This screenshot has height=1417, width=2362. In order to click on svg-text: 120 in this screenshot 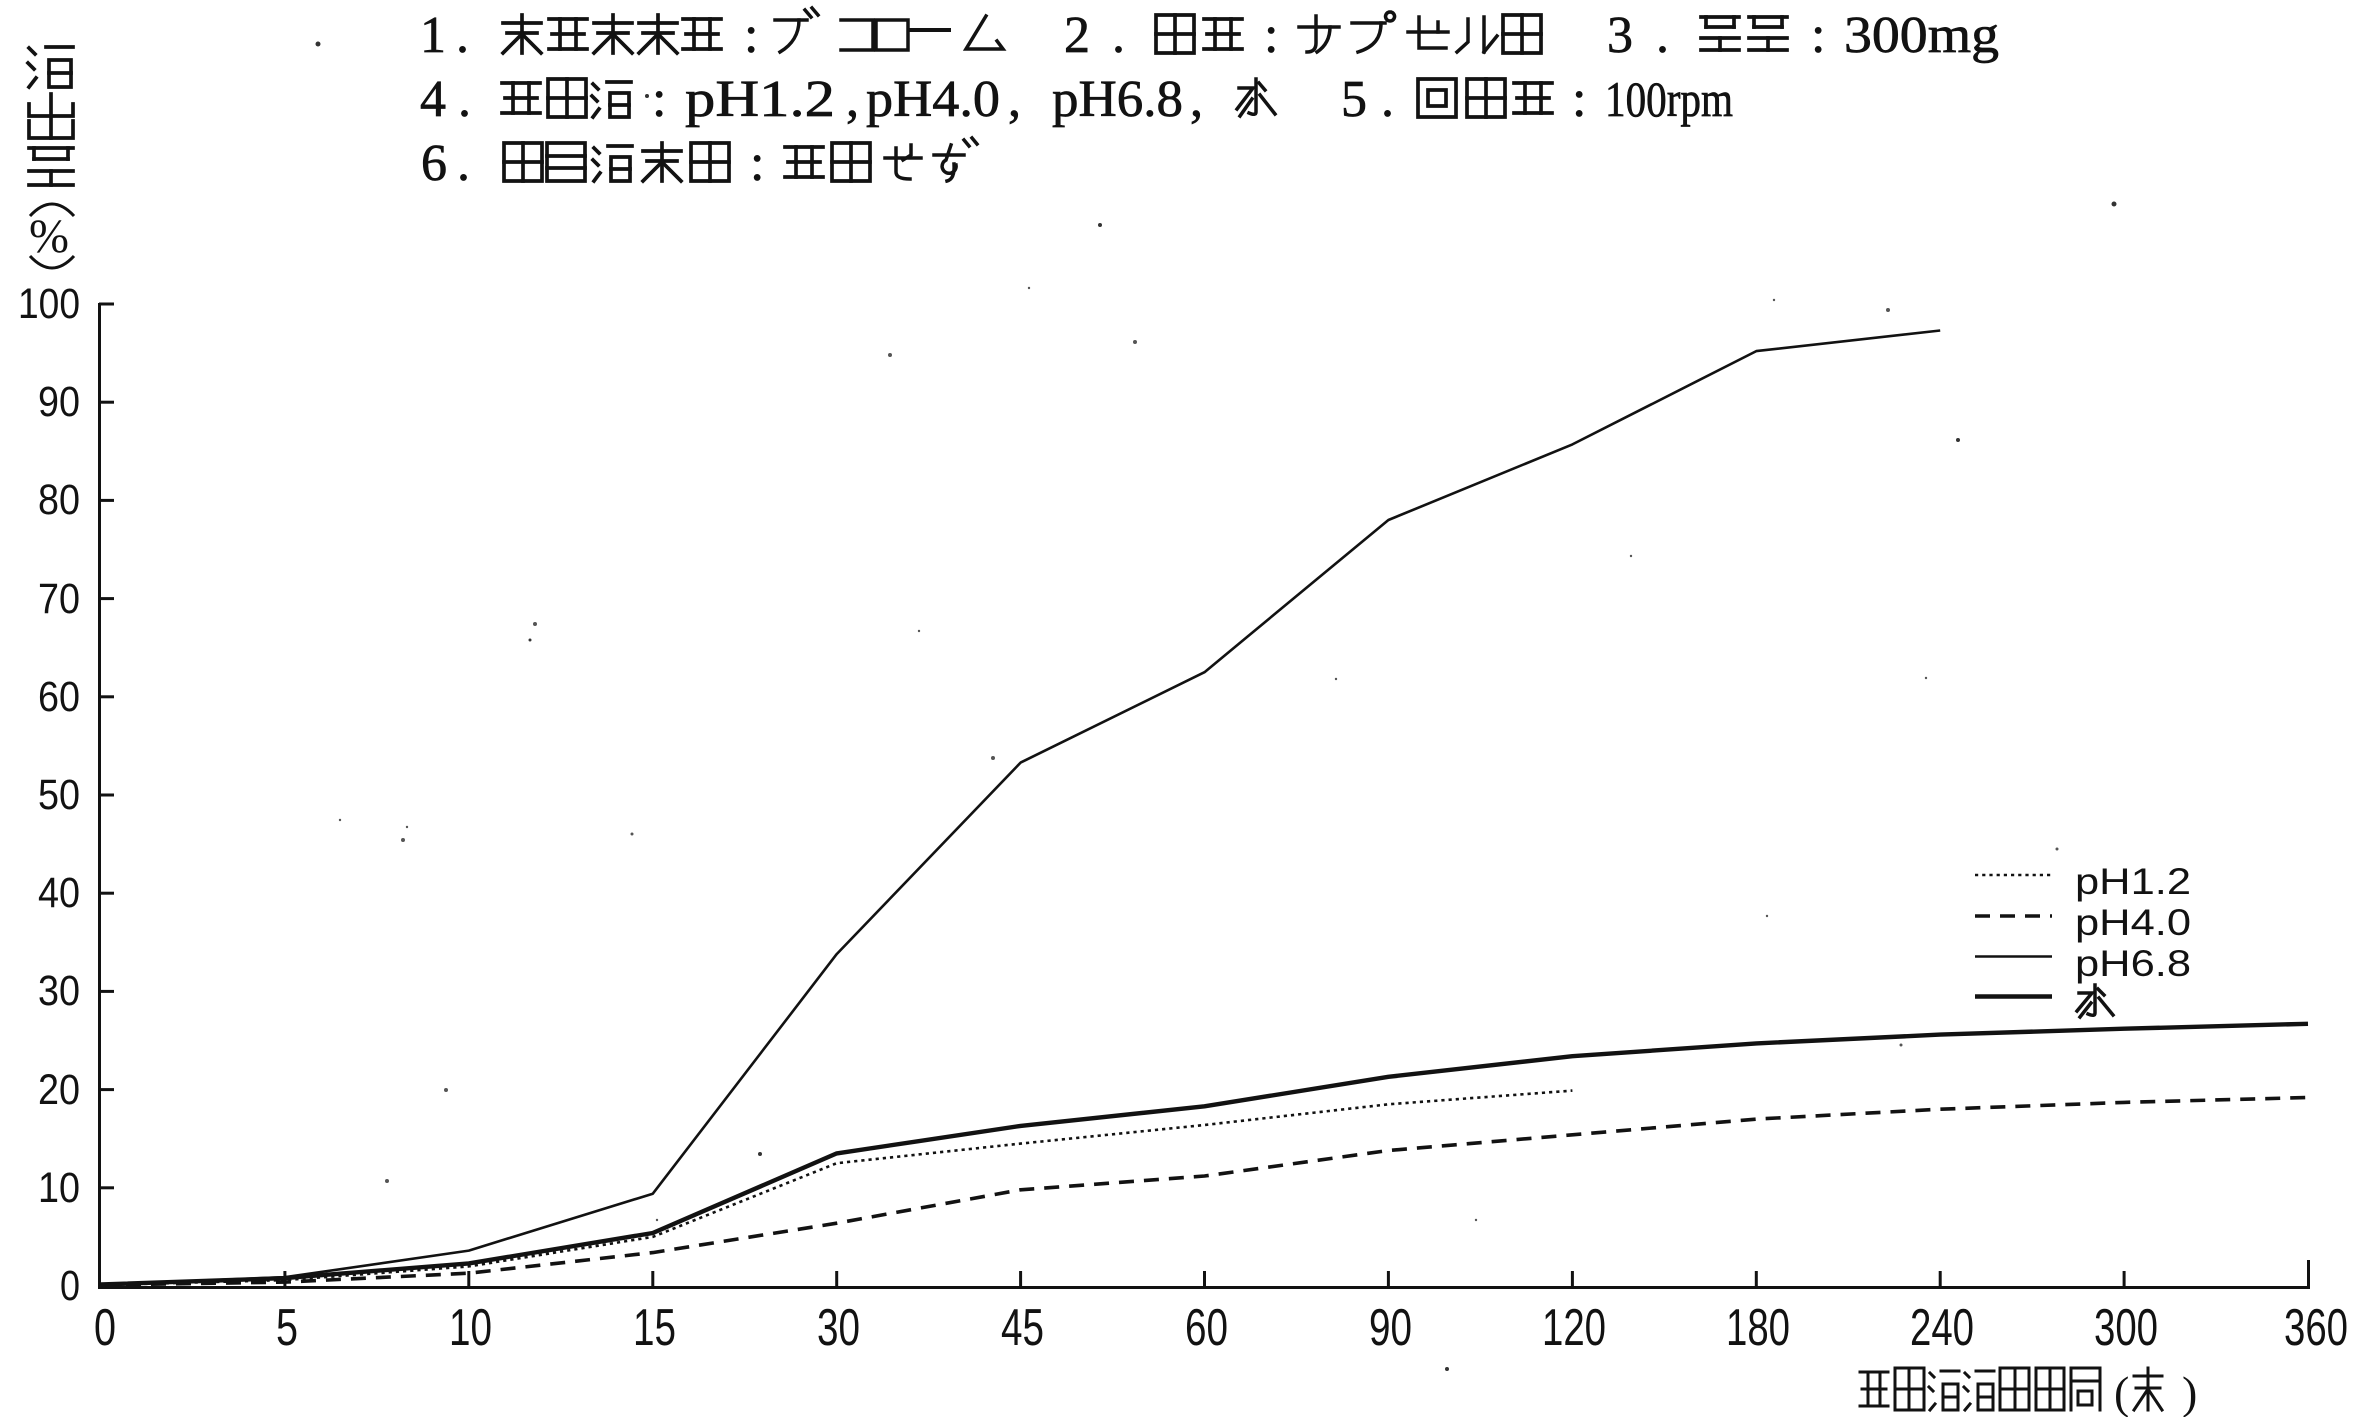, I will do `click(1574, 1328)`.